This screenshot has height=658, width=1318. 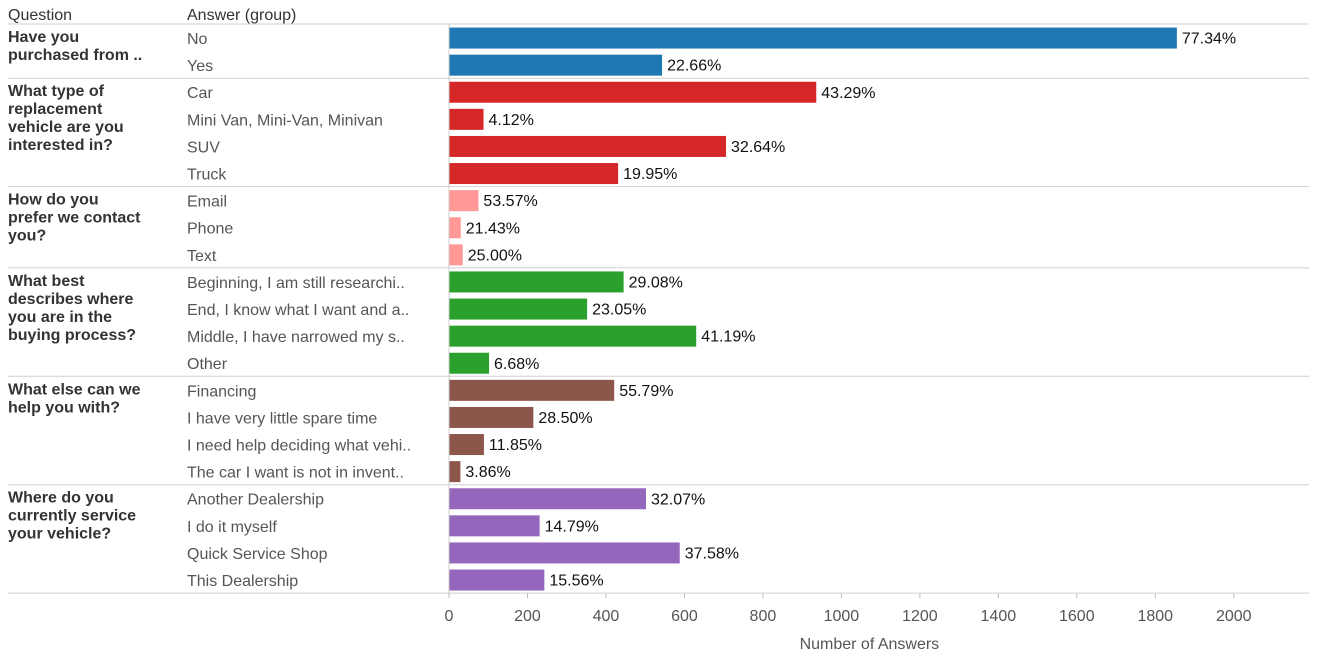 What do you see at coordinates (60, 145) in the screenshot?
I see `question-line: interested in?` at bounding box center [60, 145].